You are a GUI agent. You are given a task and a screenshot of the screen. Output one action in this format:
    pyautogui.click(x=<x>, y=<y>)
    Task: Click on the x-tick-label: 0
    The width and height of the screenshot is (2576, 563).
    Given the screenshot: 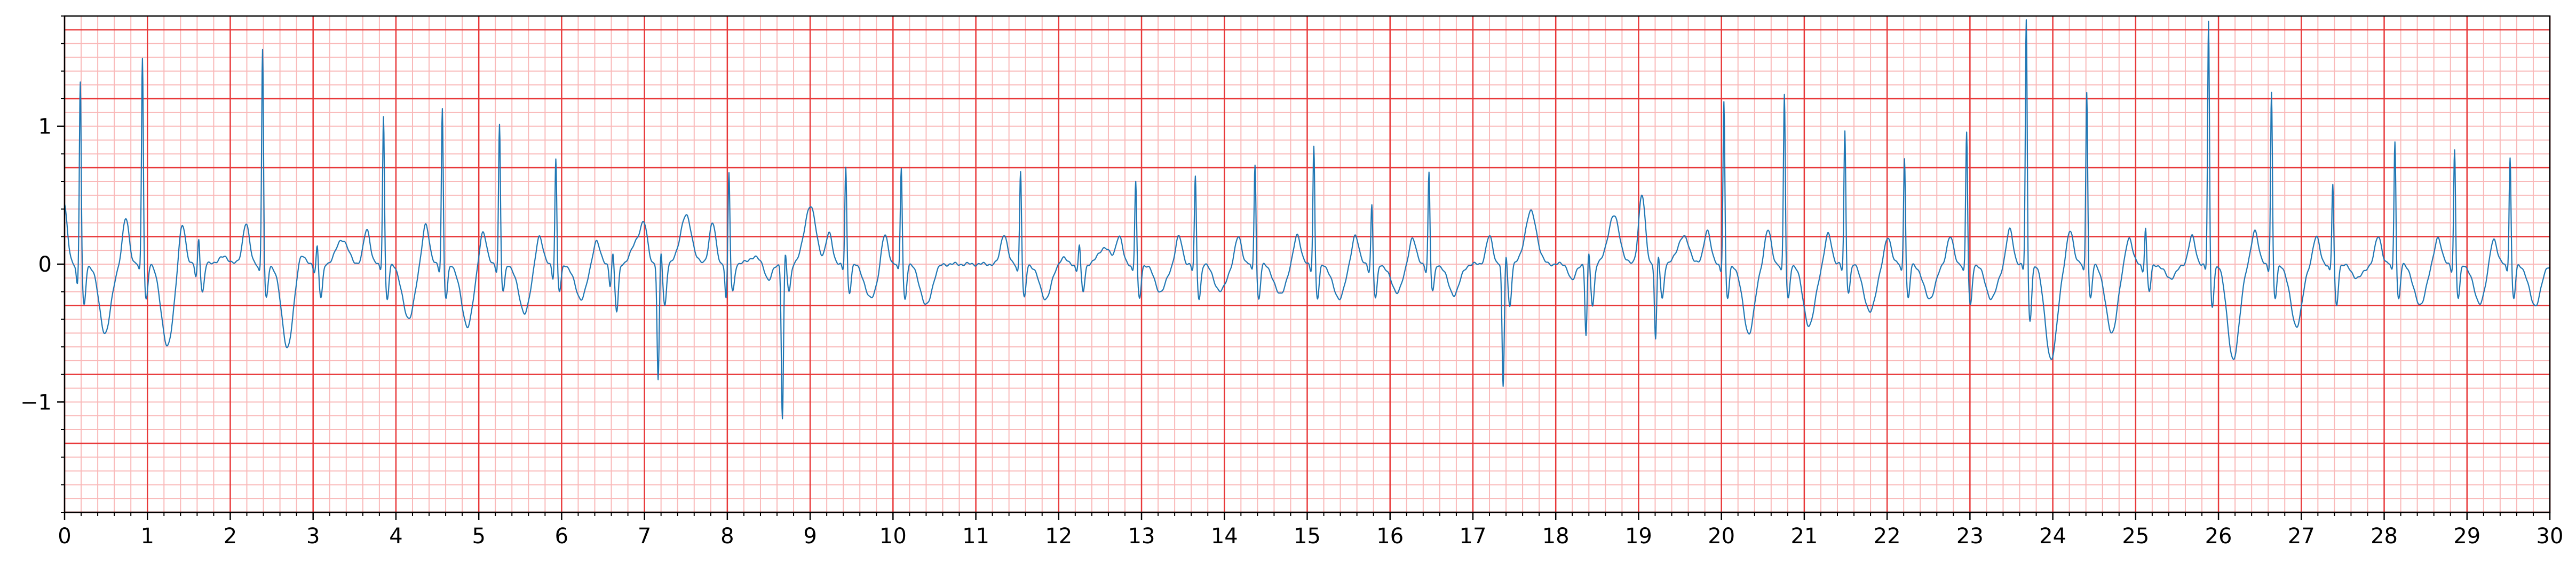 What is the action you would take?
    pyautogui.click(x=64, y=536)
    